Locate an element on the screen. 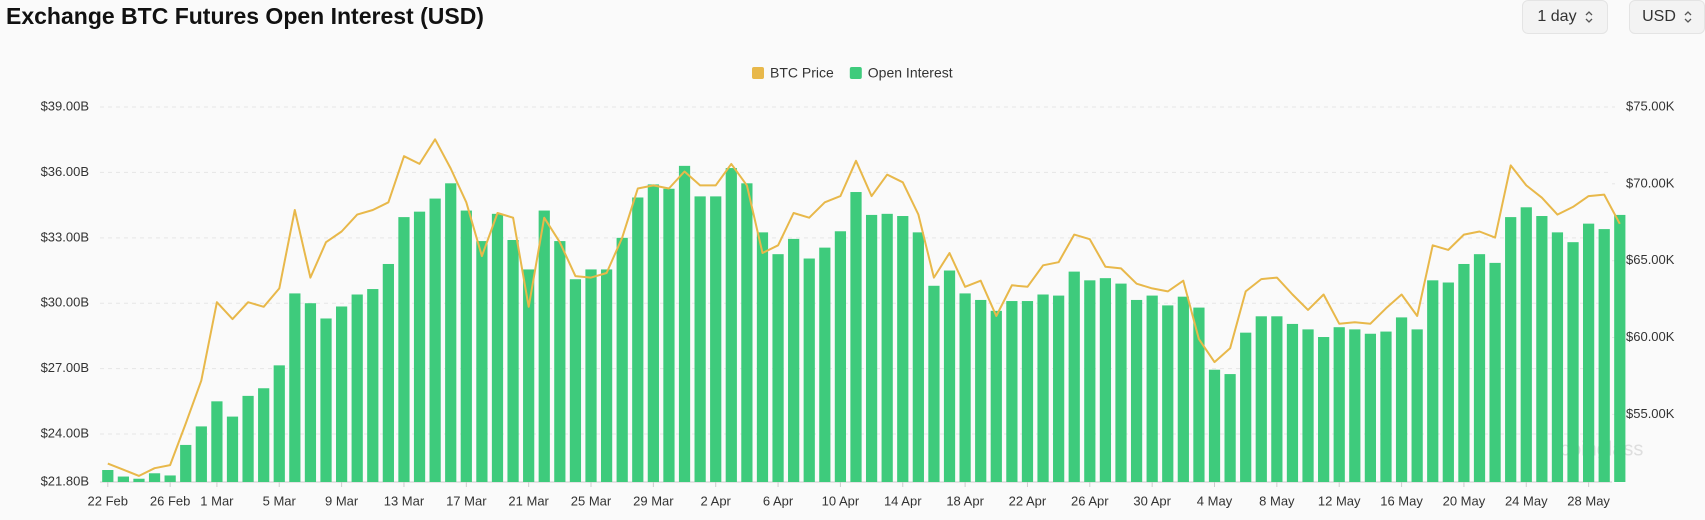 The image size is (1705, 520). x-tick-label: 12 May is located at coordinates (1339, 500).